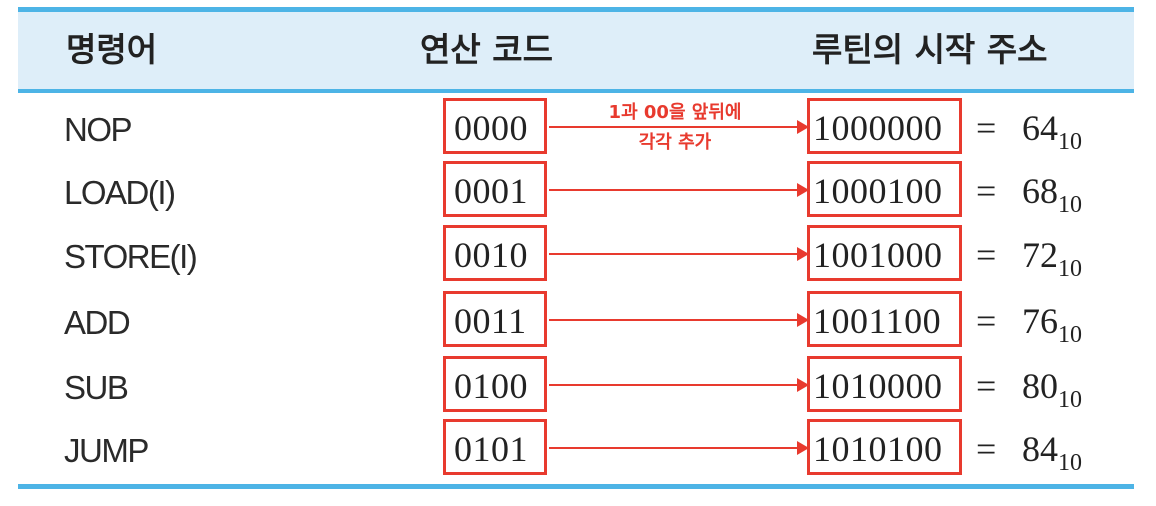 Image resolution: width=1156 pixels, height=506 pixels. What do you see at coordinates (1040, 255) in the screenshot?
I see `decimal-number: 72` at bounding box center [1040, 255].